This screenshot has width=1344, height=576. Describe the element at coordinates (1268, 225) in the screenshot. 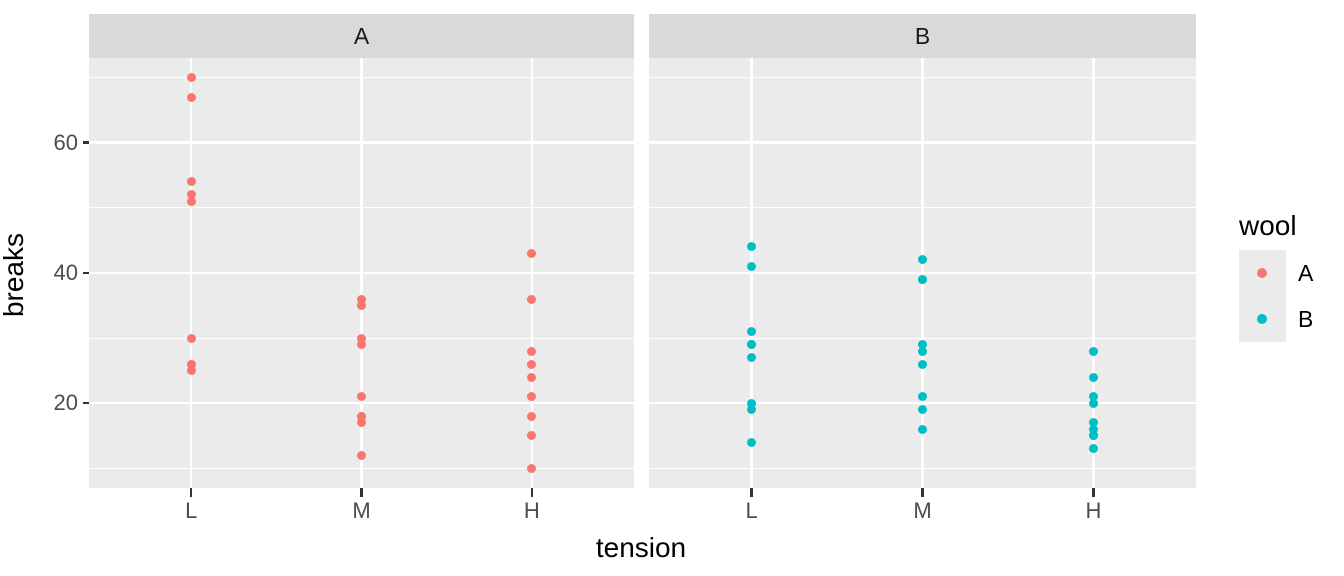

I see `legend-title: wool` at that location.